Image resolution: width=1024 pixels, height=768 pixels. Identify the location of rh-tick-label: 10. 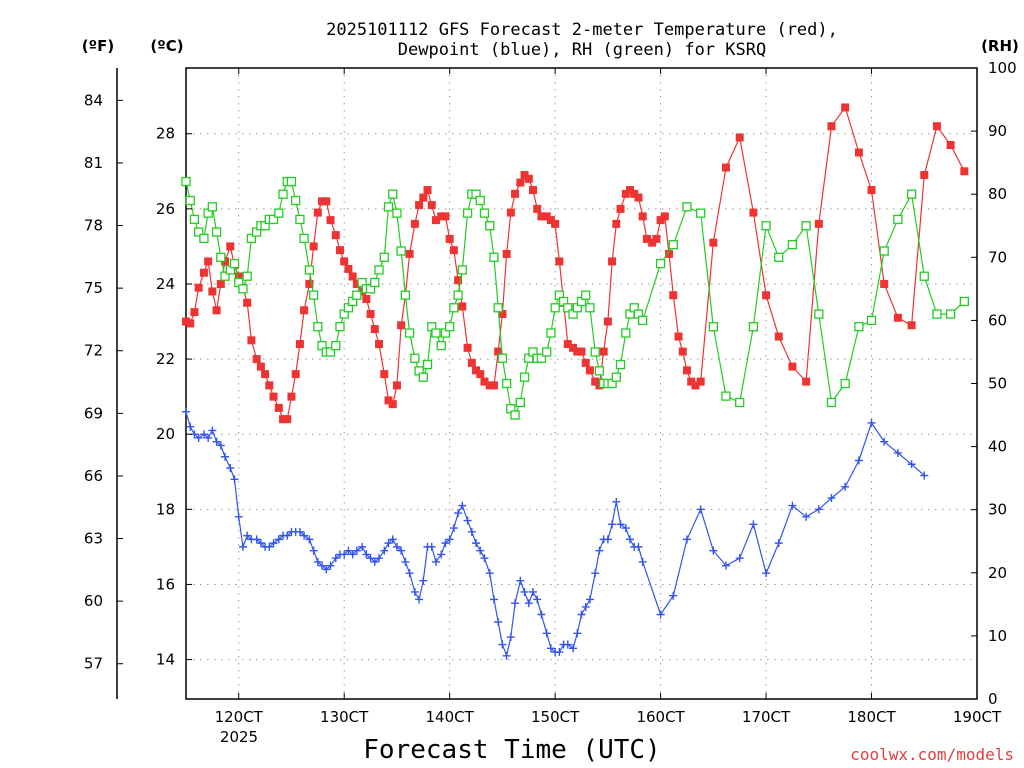
(997, 636).